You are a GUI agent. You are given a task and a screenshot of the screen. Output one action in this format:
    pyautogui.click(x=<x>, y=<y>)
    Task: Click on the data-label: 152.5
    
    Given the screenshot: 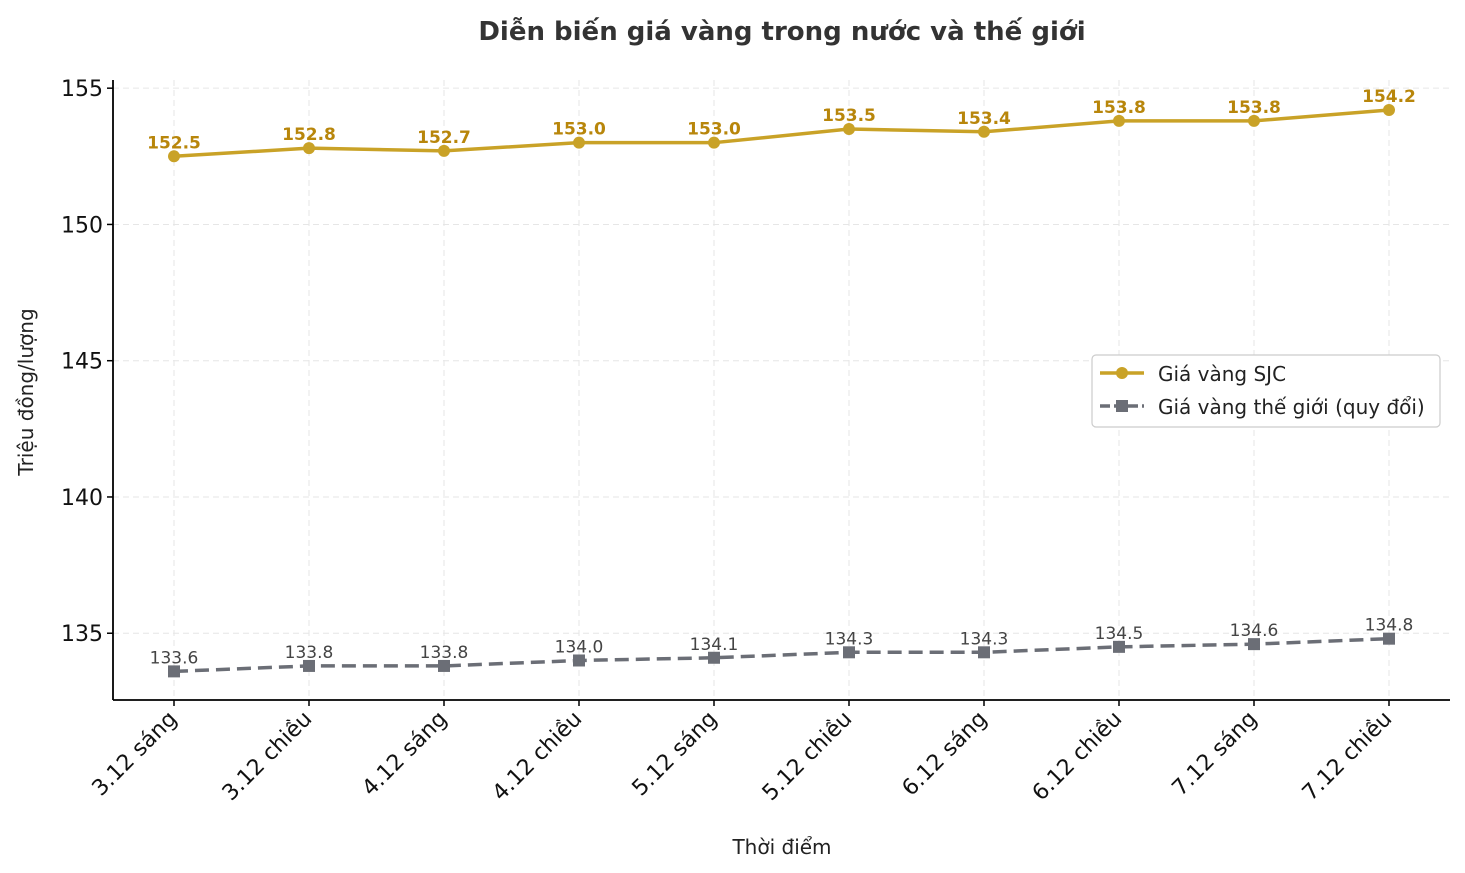 What is the action you would take?
    pyautogui.click(x=174, y=143)
    